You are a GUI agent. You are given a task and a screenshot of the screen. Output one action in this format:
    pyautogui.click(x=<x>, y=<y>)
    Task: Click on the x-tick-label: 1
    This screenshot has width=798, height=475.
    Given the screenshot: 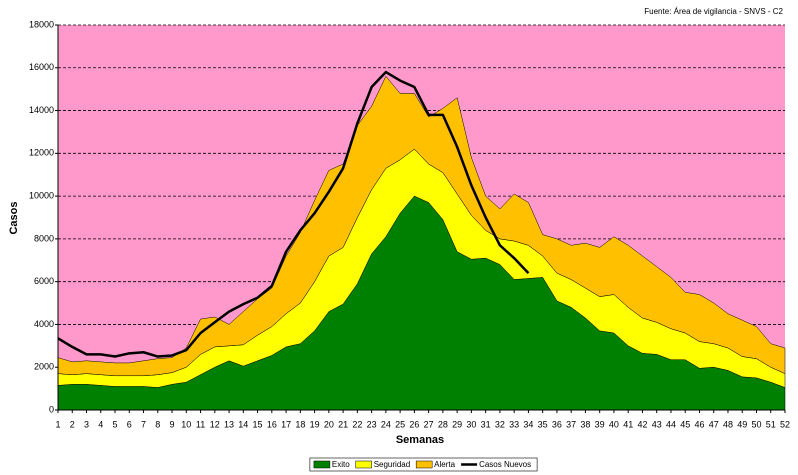 What is the action you would take?
    pyautogui.click(x=57, y=424)
    